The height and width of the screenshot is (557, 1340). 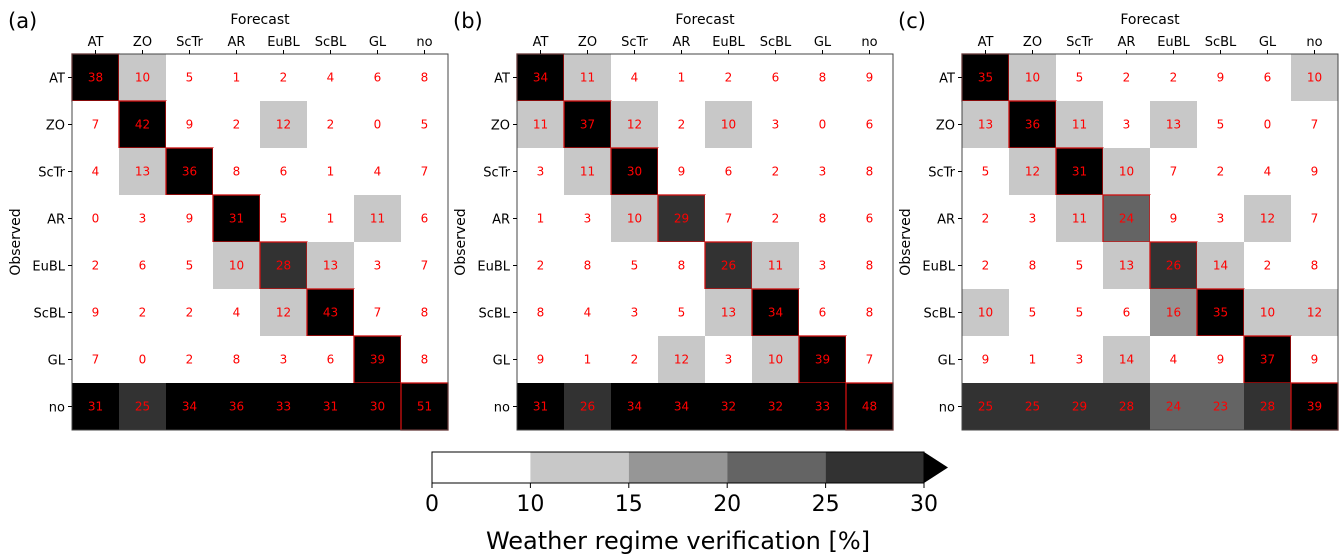 I want to click on cell-value-label: 16, so click(x=1173, y=313).